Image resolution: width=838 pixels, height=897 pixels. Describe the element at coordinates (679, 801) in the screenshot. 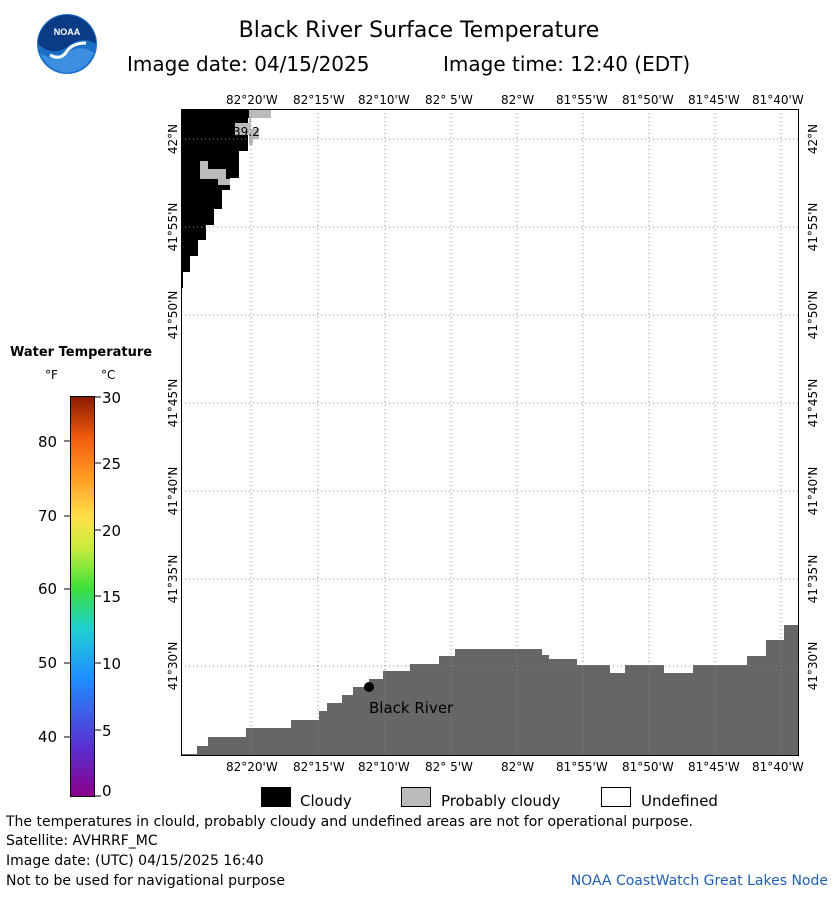

I see `legend-label-undefined: Undefined` at that location.